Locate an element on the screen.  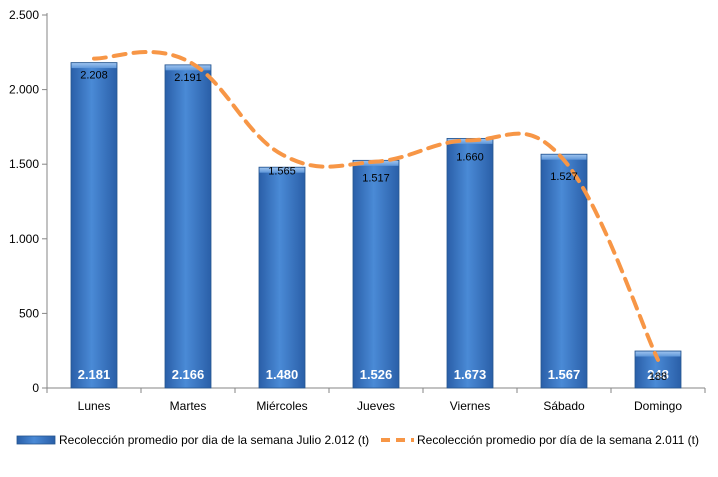
x-tick-label: Lunes is located at coordinates (94, 406).